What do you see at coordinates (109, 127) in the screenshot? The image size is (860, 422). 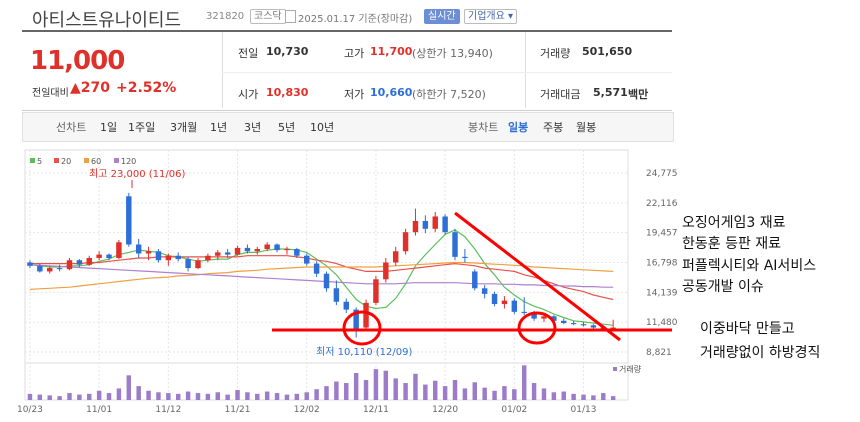 I see `tab: 1일` at bounding box center [109, 127].